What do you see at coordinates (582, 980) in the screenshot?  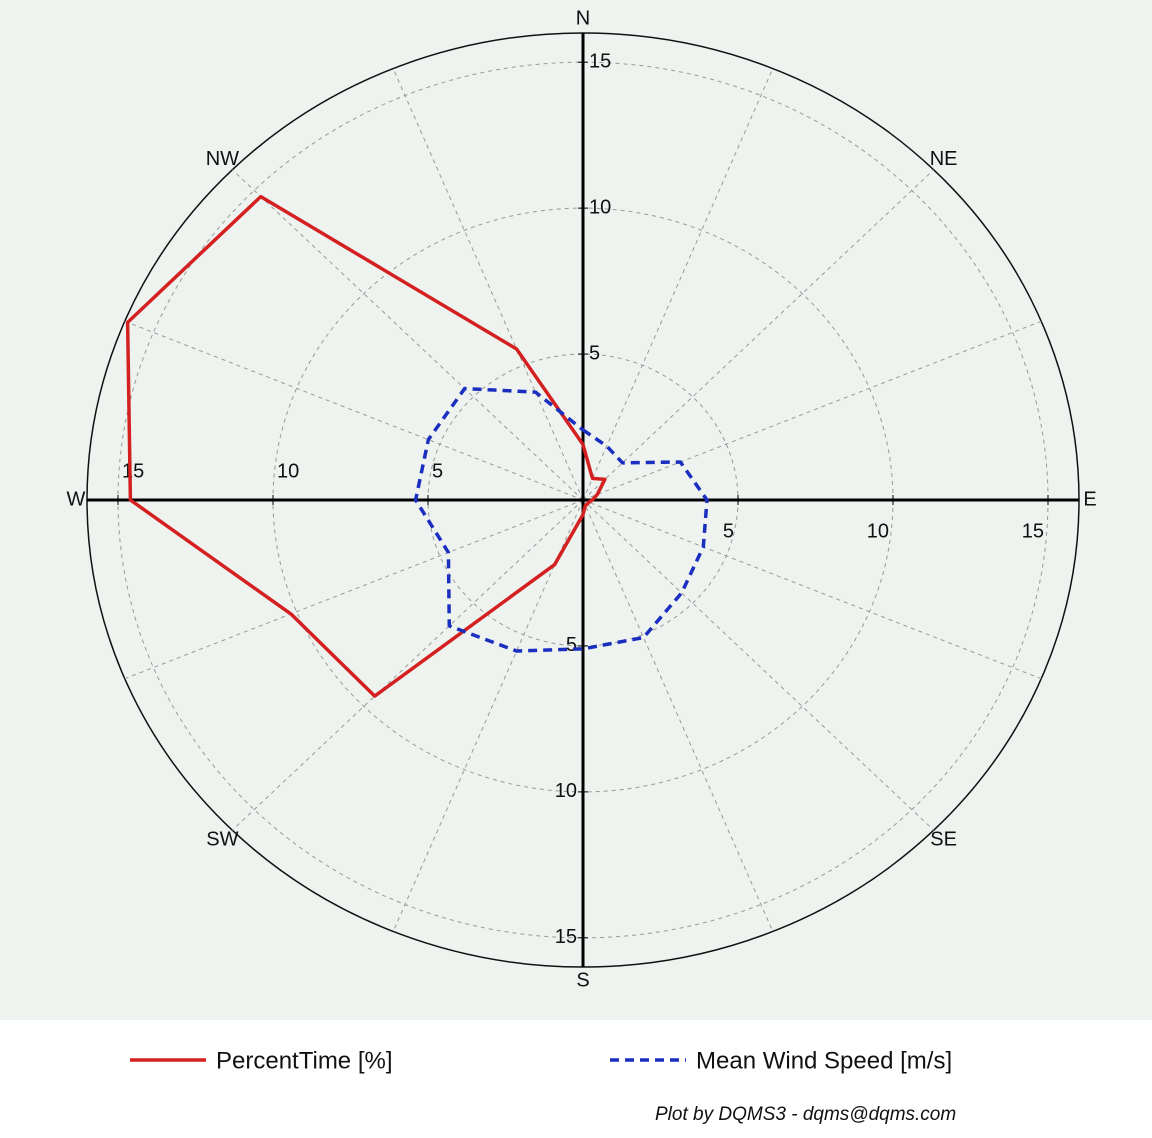 I see `direction-label: S` at bounding box center [582, 980].